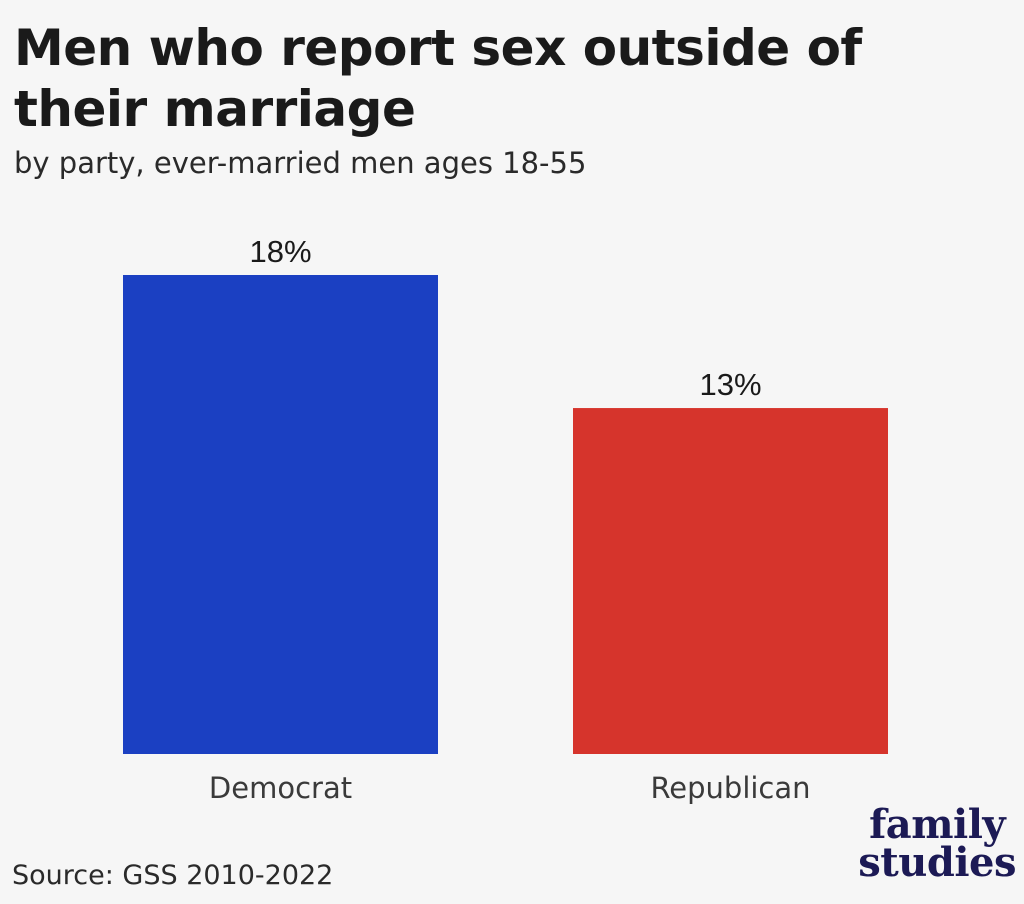  I want to click on category-label-republican: Republican, so click(730, 788).